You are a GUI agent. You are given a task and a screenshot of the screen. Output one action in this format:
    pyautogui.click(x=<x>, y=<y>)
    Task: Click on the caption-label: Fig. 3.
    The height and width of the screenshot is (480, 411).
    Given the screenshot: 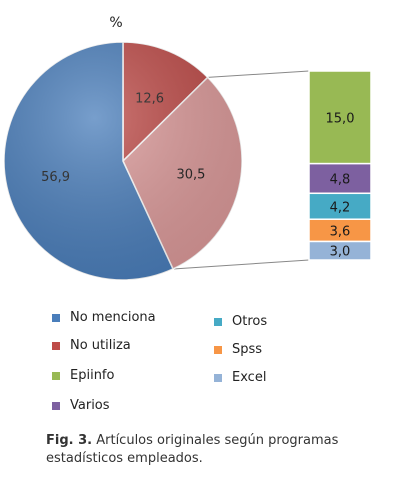 What is the action you would take?
    pyautogui.click(x=69, y=440)
    